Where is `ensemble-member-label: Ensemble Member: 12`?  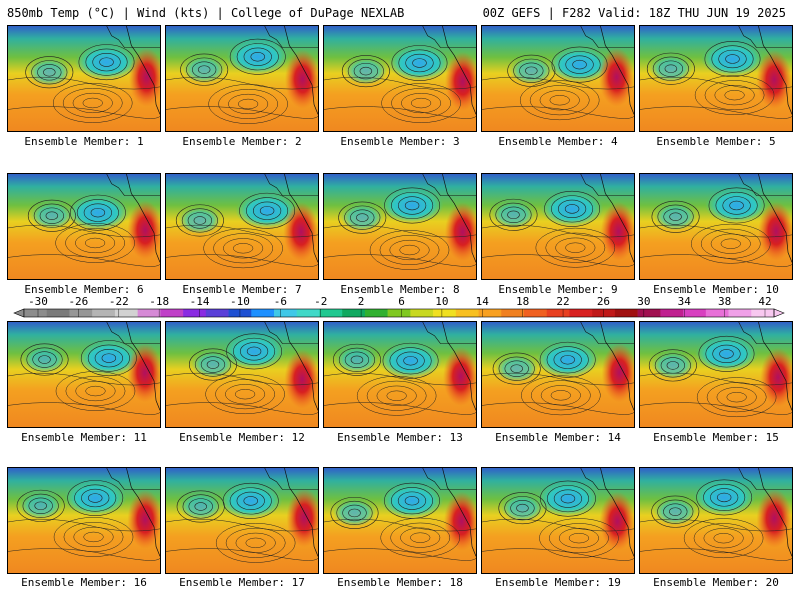
ensemble-member-label: Ensemble Member: 12 is located at coordinates (242, 437).